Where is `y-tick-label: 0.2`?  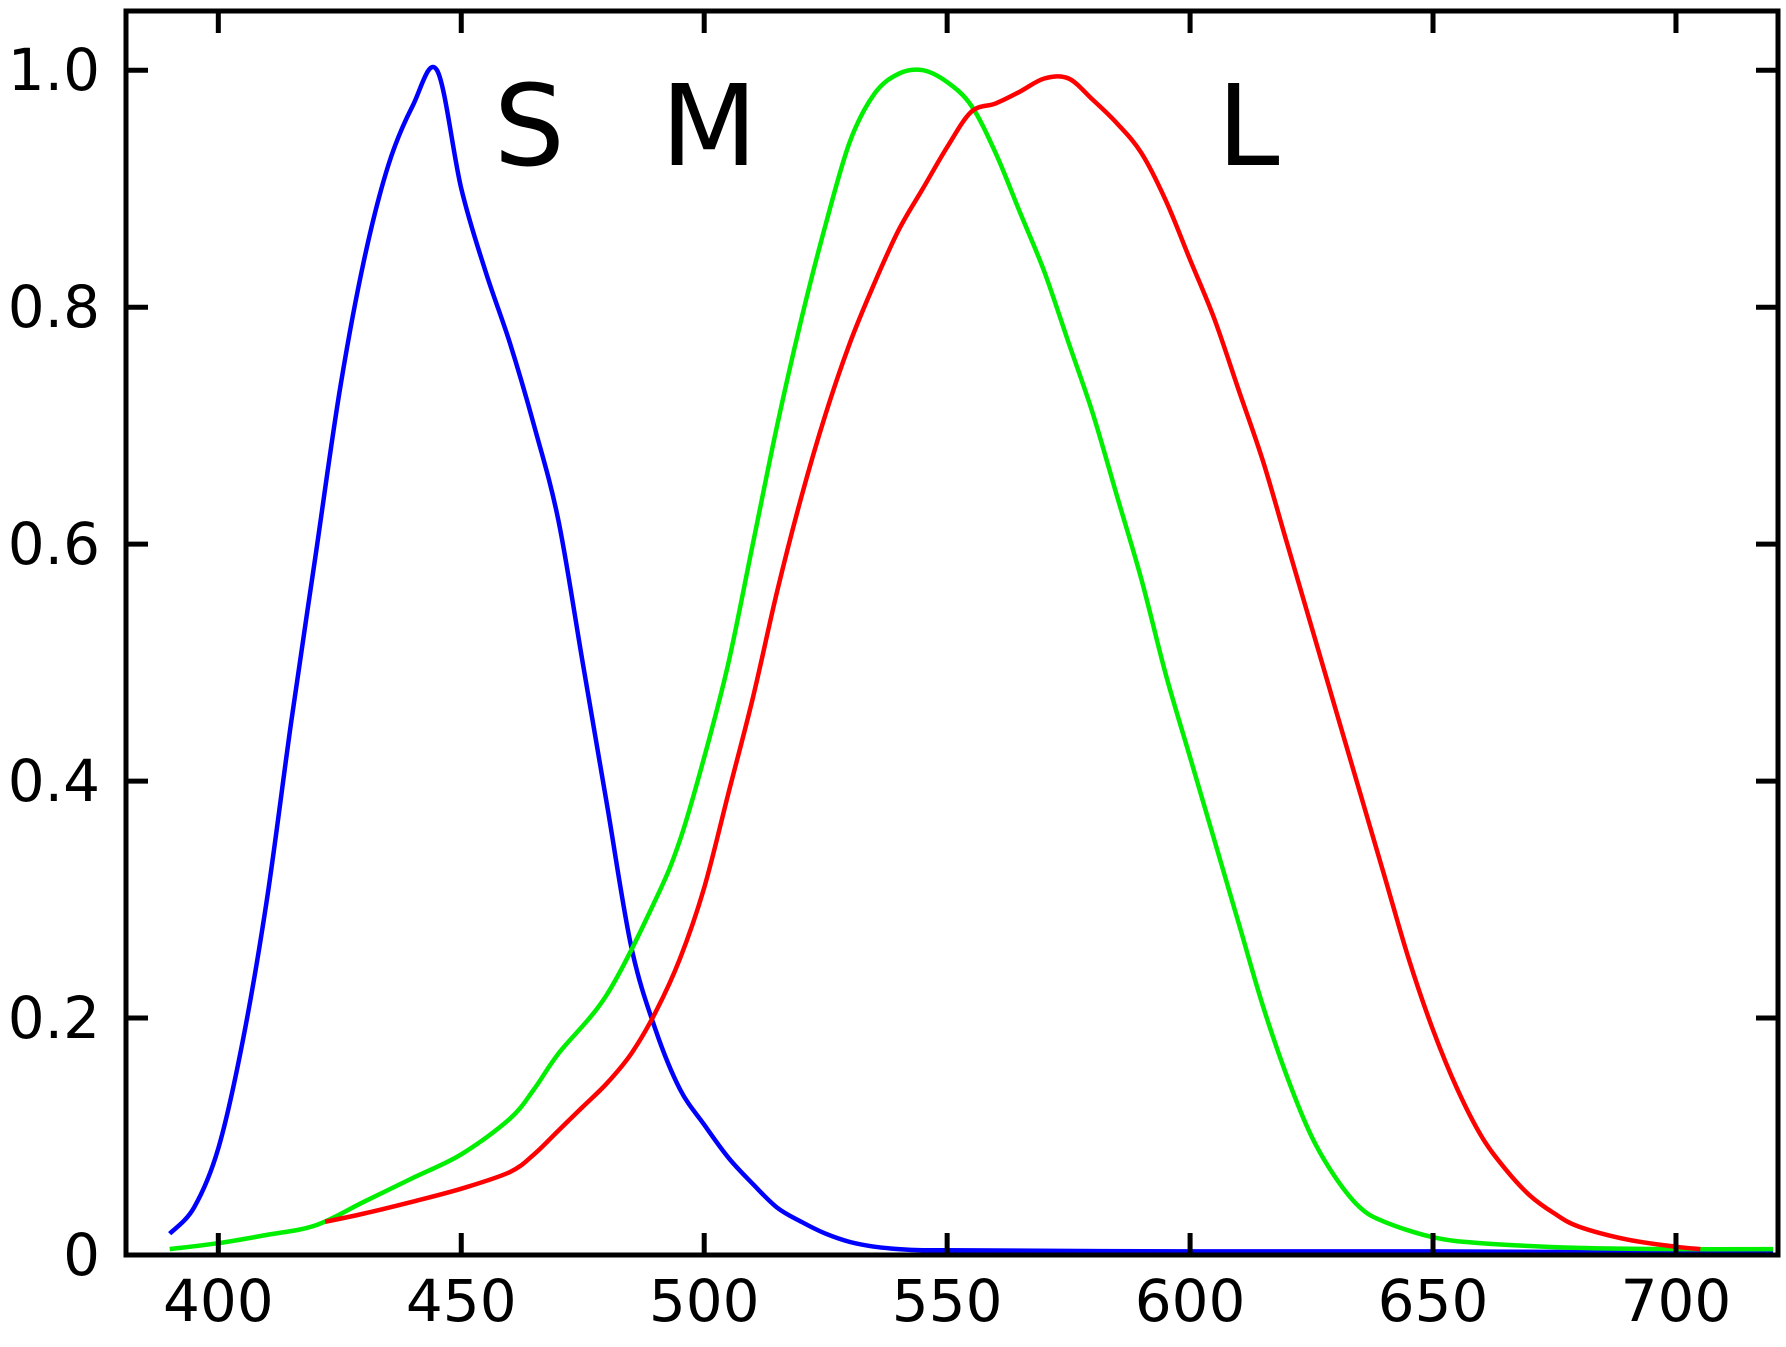
y-tick-label: 0.2 is located at coordinates (54, 1018).